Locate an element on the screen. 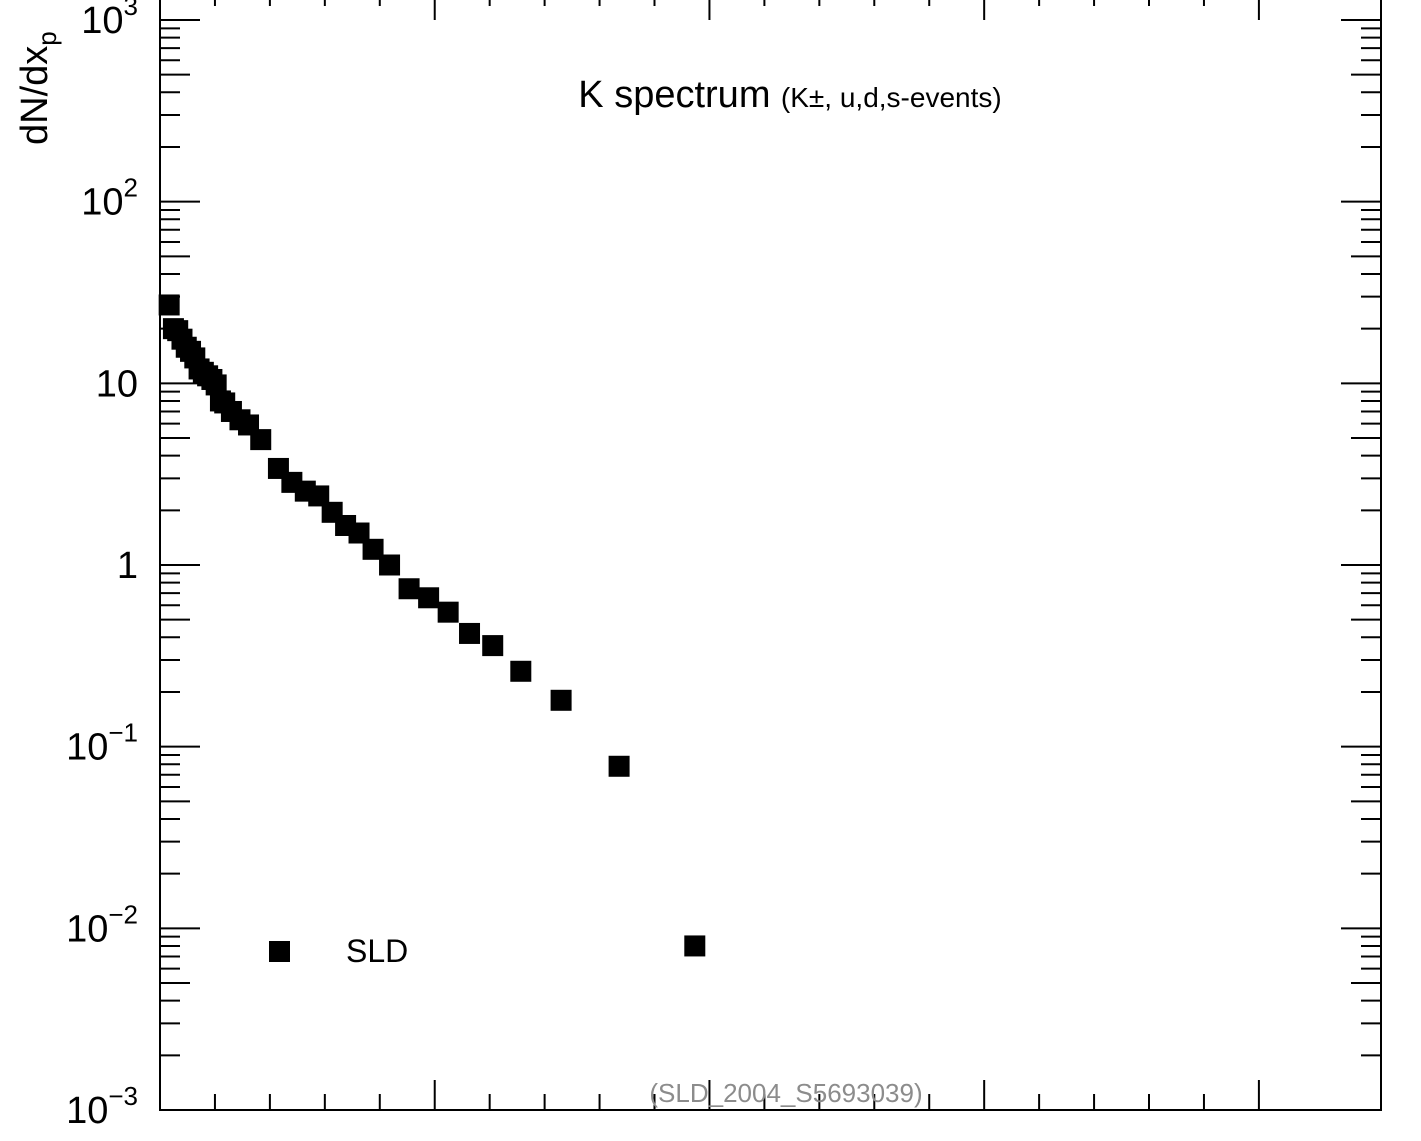  y-tick-label: 10⁻² is located at coordinates (102, 924).